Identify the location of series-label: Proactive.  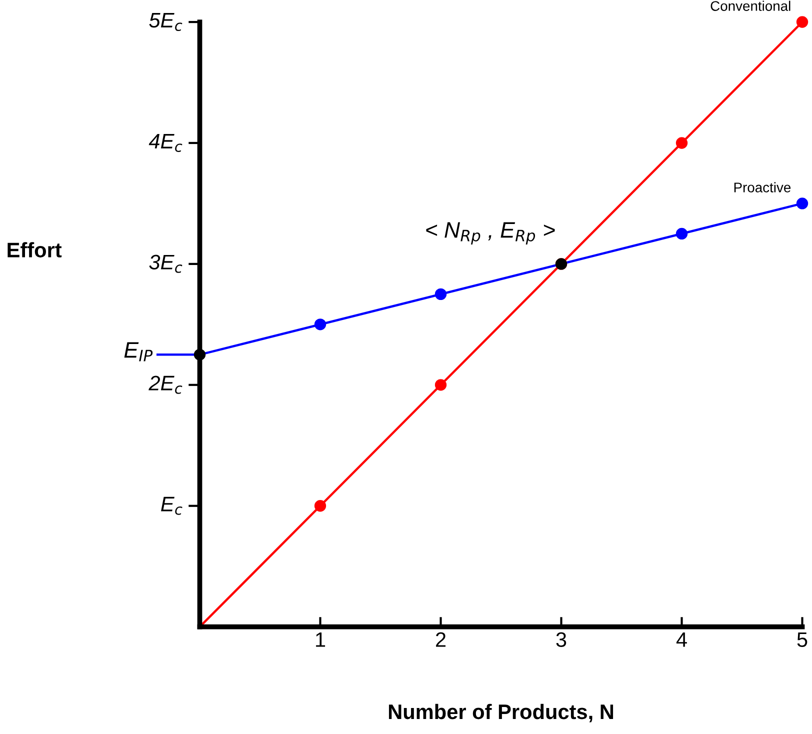
(762, 187).